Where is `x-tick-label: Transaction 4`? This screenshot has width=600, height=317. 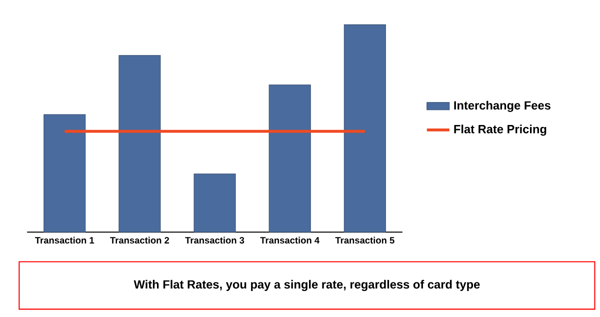 x-tick-label: Transaction 4 is located at coordinates (290, 240).